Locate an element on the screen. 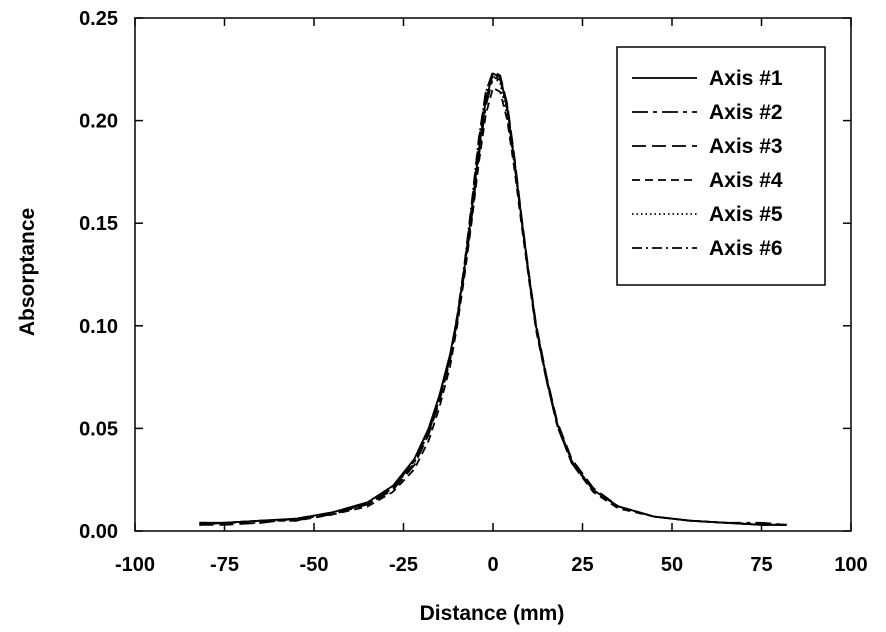  y-tick-label: 0.00 is located at coordinates (98, 532).